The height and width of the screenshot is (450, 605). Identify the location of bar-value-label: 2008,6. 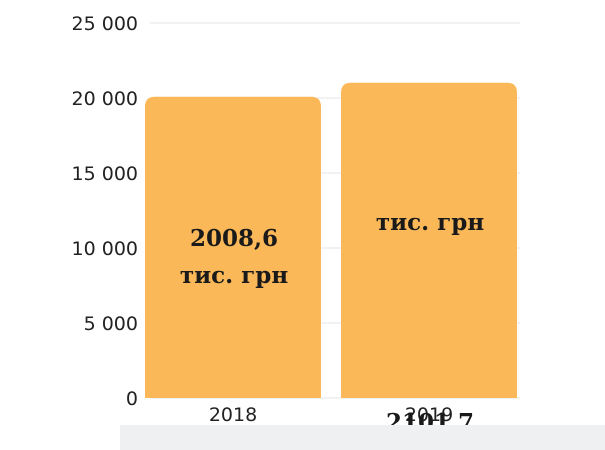
(234, 238).